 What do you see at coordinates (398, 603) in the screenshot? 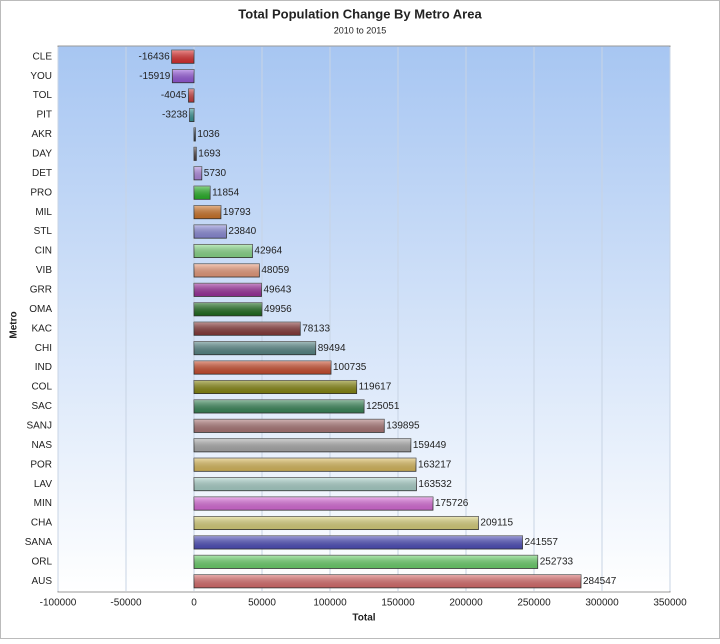
I see `x-tick-label: 150000` at bounding box center [398, 603].